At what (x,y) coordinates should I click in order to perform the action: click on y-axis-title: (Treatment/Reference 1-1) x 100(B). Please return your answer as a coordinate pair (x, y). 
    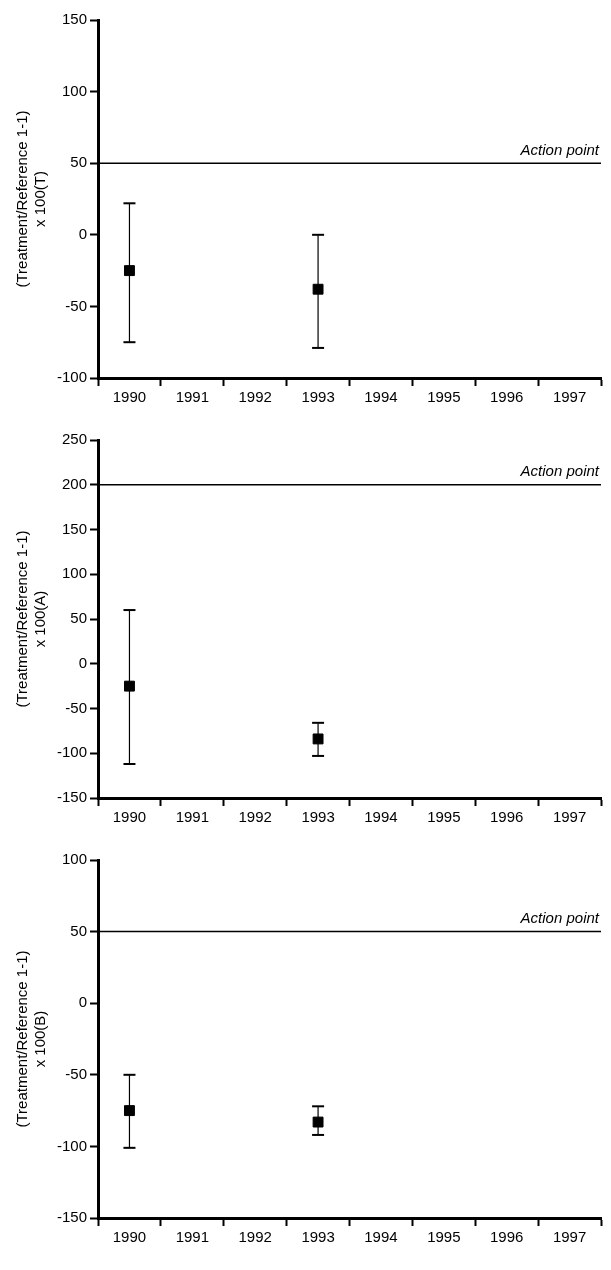
    Looking at the image, I should click on (31, 1039).